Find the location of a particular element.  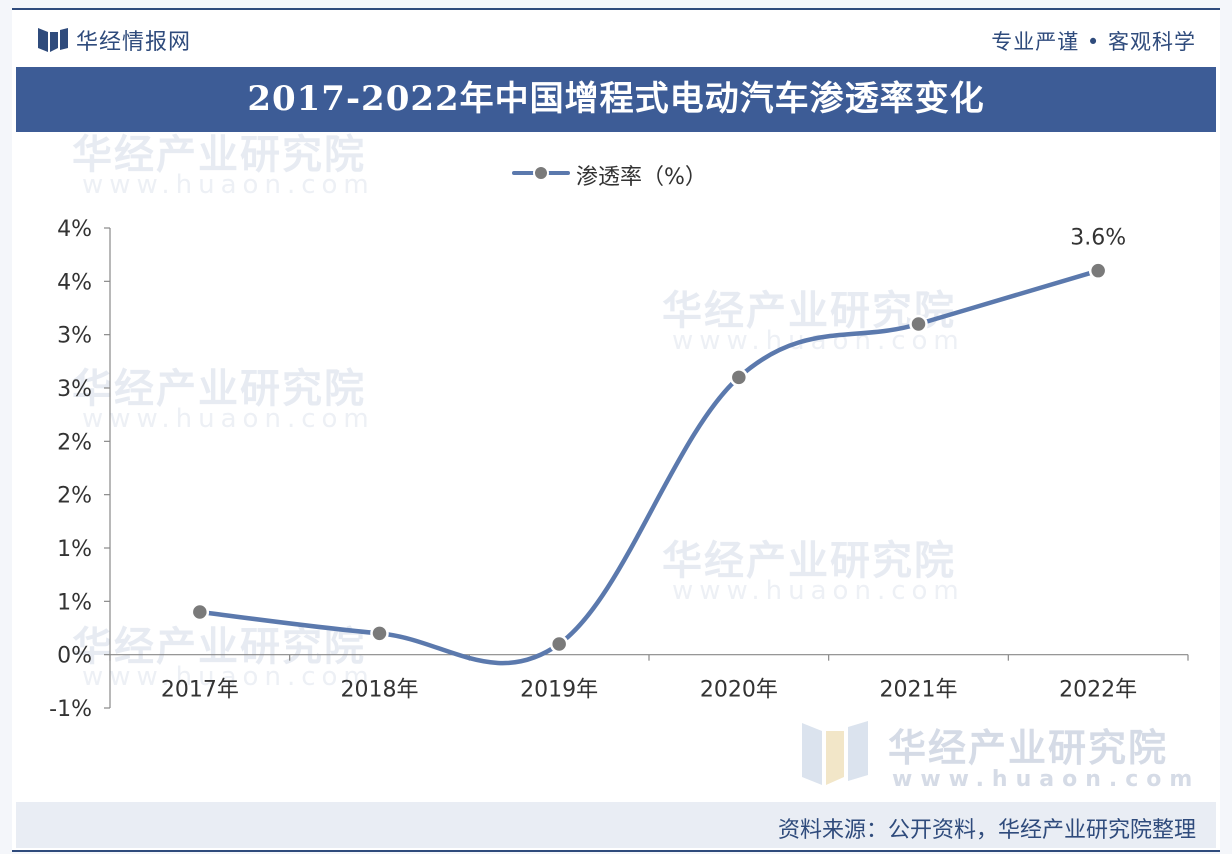

slogan: 专业严谨 • 客观科学 is located at coordinates (1093, 42).